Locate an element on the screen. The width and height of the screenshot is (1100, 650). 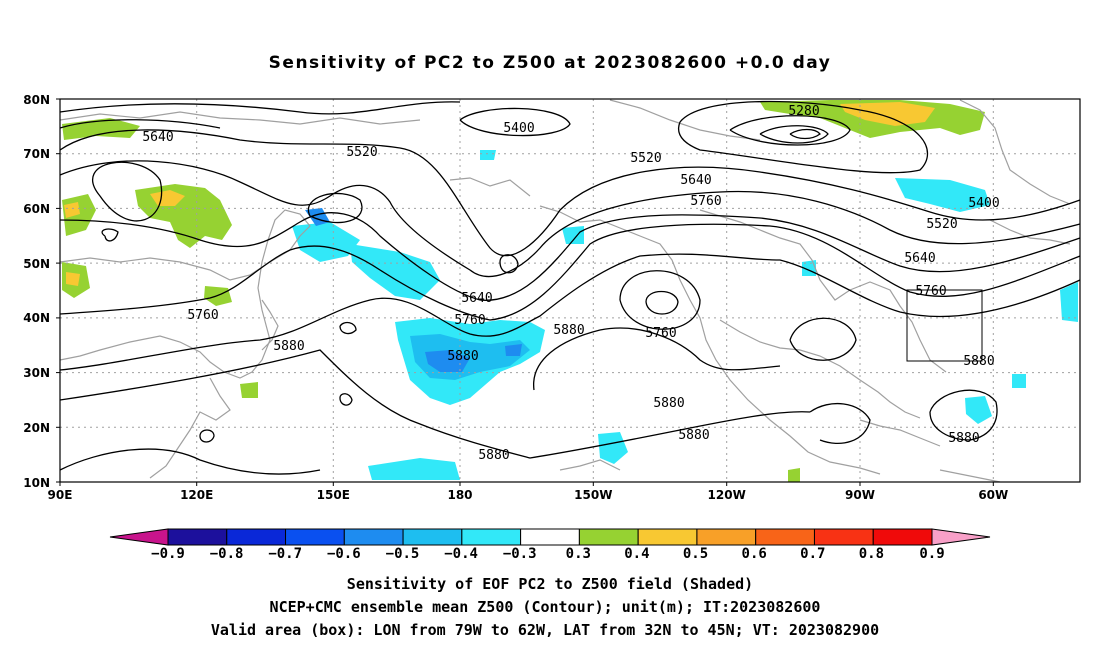
contour-label: 5280 is located at coordinates (803, 111).